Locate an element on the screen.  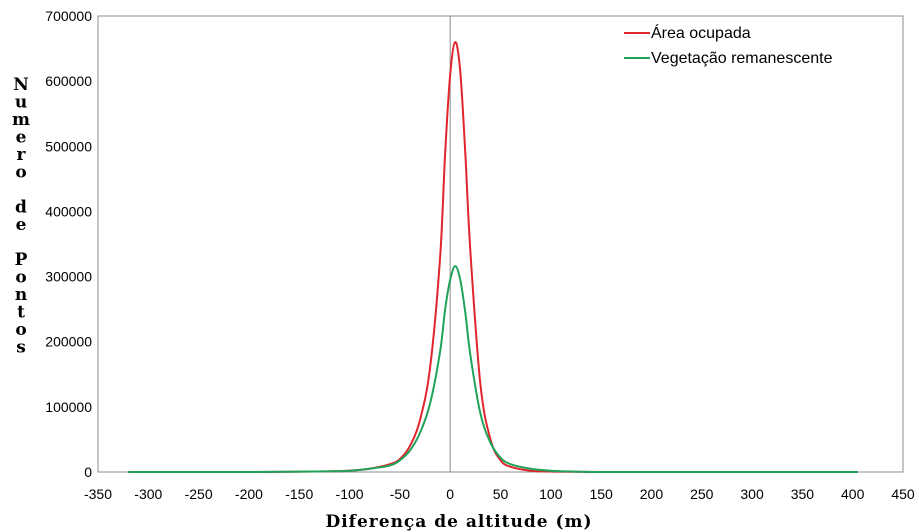
x-tick-label: 250 is located at coordinates (702, 494).